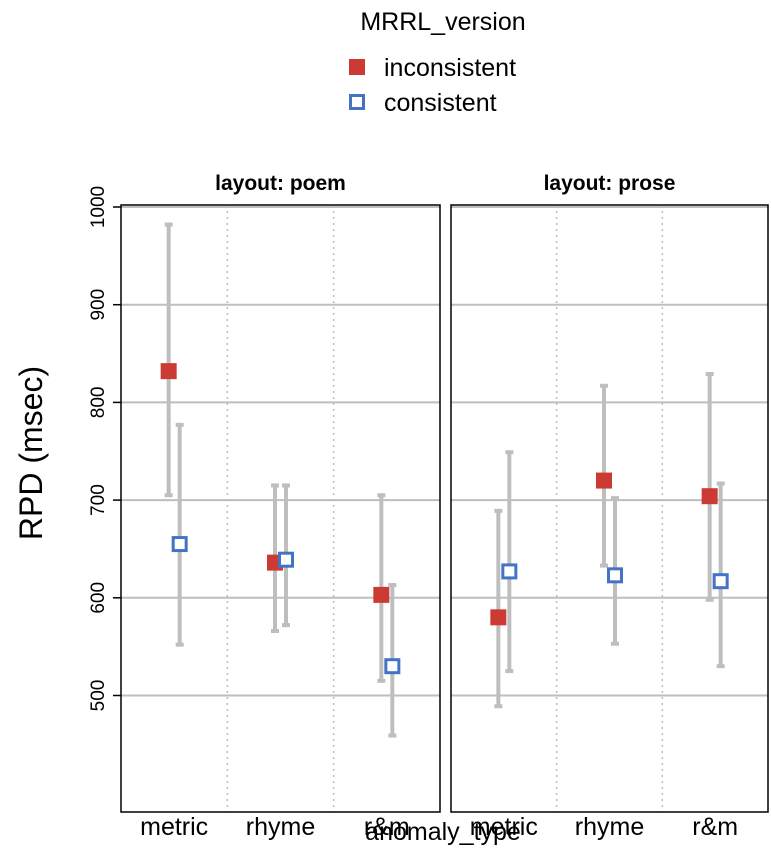  Describe the element at coordinates (98, 403) in the screenshot. I see `y-tick-label: 800` at that location.